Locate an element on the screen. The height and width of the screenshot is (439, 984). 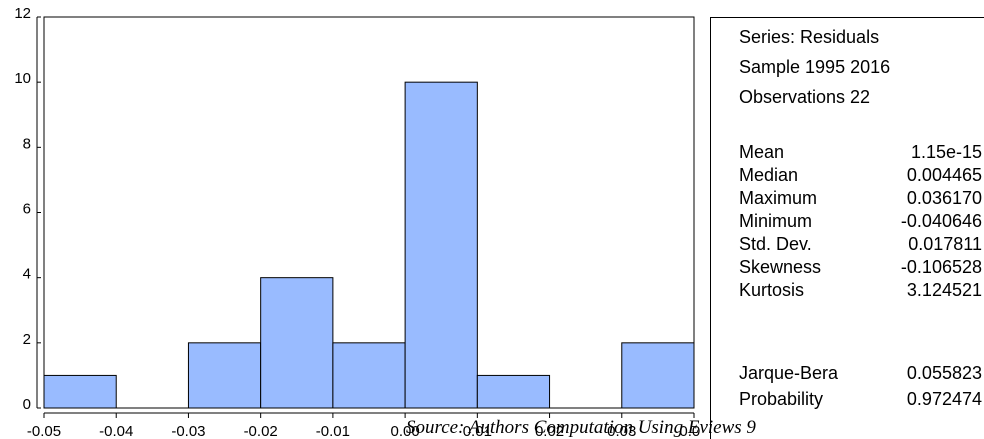
stat-value-minimum: -0.040646 is located at coordinates (941, 221).